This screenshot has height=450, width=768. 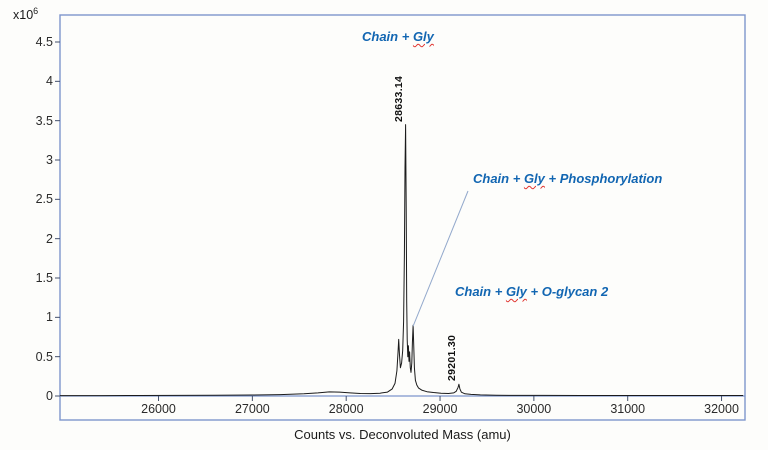 I want to click on annotation-chain-gly-phosphorylation: Chain + Gly + Phosphorylation, so click(x=567, y=178).